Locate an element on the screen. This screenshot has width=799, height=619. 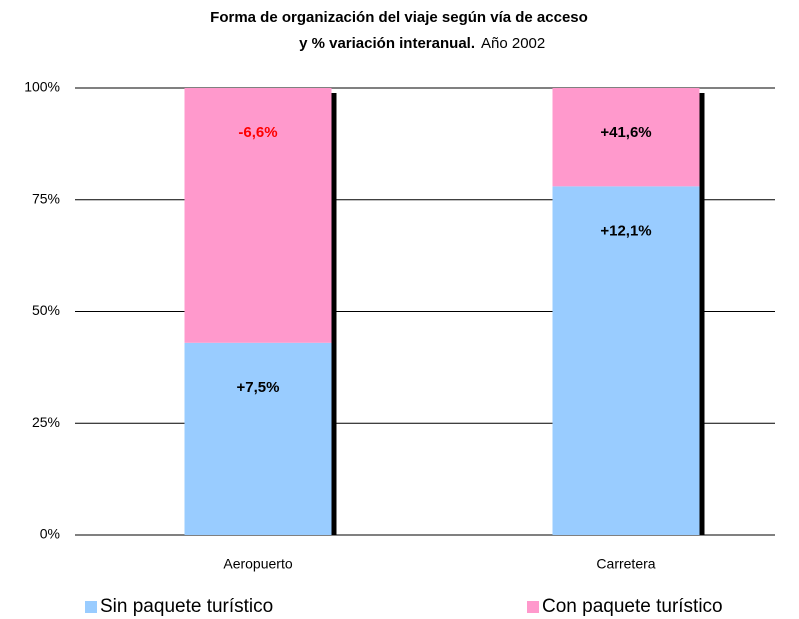
bar-annotation: +41,6% is located at coordinates (625, 132).